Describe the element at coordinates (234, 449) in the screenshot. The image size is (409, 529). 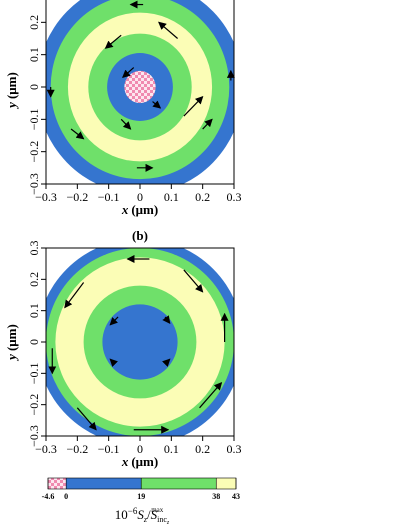
I see `panel-b-x-tick-label-6: 0.3` at that location.